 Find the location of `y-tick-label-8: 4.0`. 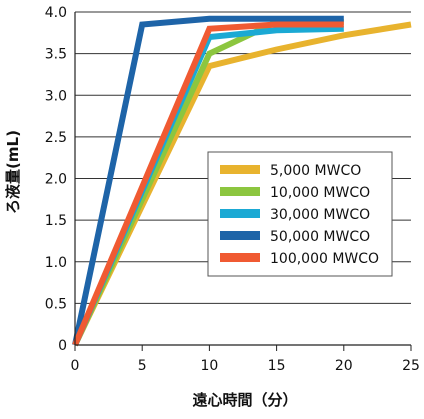

y-tick-label-8: 4.0 is located at coordinates (56, 13).